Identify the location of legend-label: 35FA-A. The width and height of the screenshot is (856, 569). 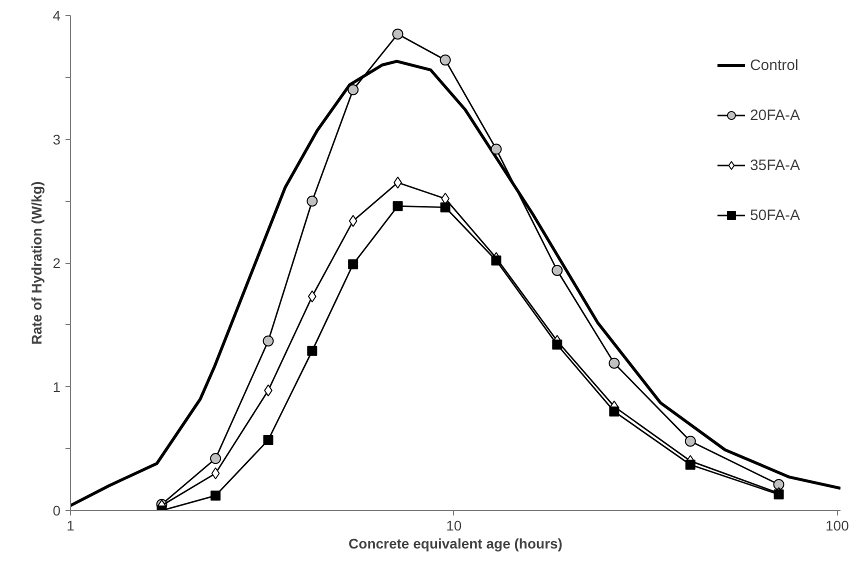
(775, 165).